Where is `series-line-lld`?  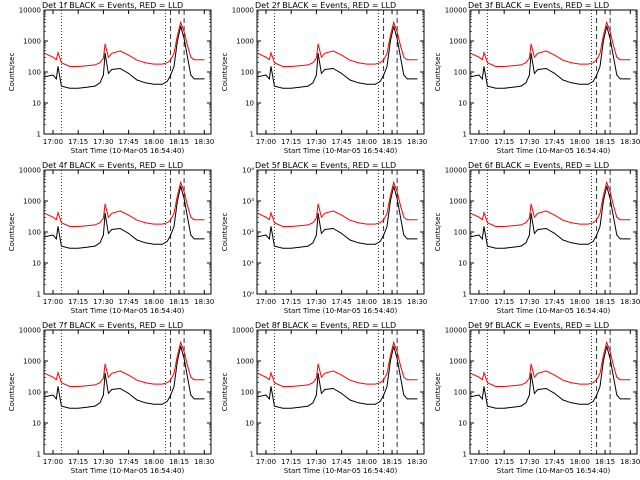 series-line-lld is located at coordinates (337, 43).